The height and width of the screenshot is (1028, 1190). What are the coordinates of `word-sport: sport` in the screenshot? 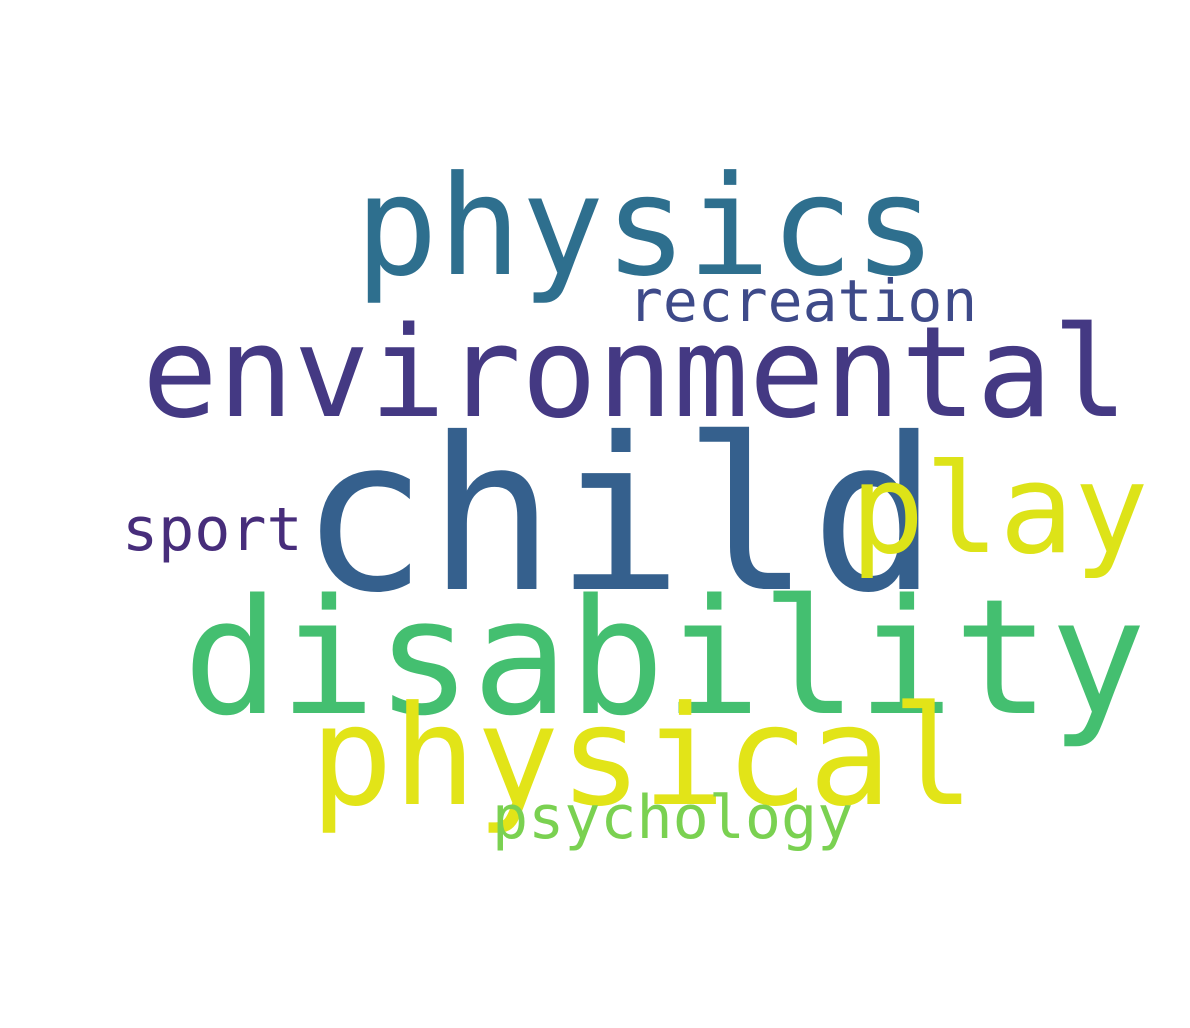 It's located at (212, 530).